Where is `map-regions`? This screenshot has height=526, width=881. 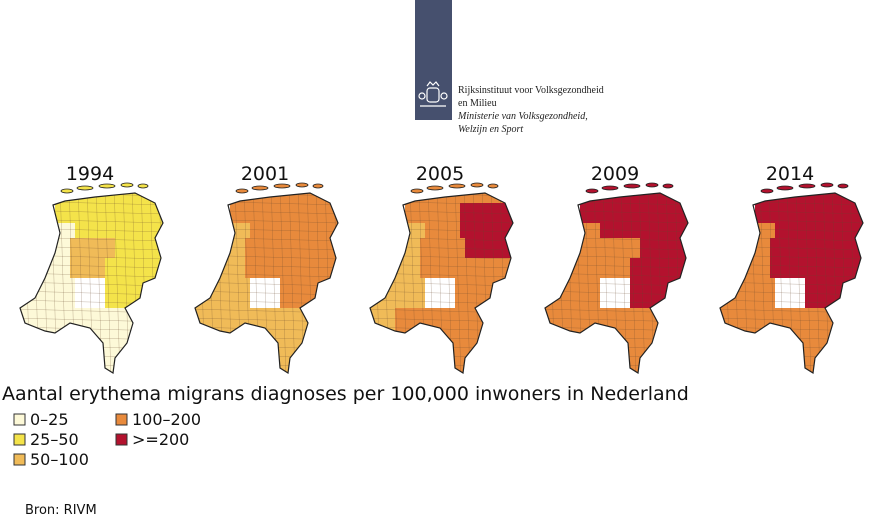
map-regions is located at coordinates (616, 283).